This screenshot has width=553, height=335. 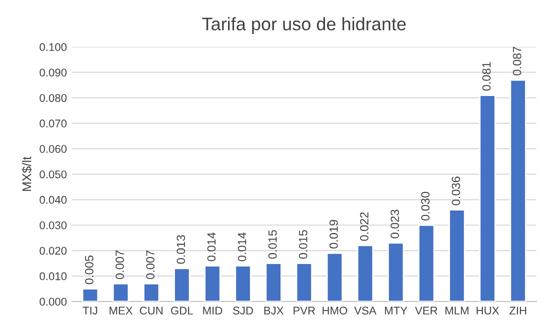 What do you see at coordinates (335, 310) in the screenshot?
I see `x-tick-label: HMO` at bounding box center [335, 310].